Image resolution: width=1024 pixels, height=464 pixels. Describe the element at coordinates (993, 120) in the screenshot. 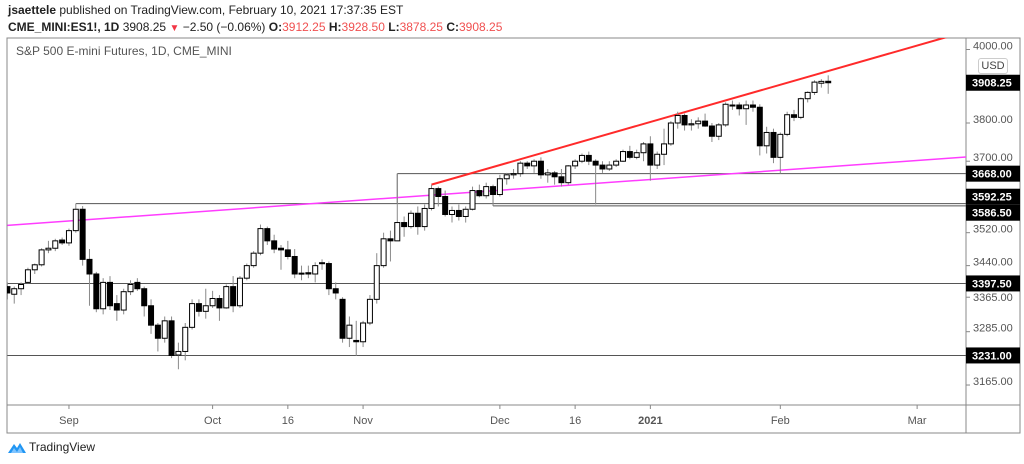

I see `price-tick-label: 3800.00` at that location.